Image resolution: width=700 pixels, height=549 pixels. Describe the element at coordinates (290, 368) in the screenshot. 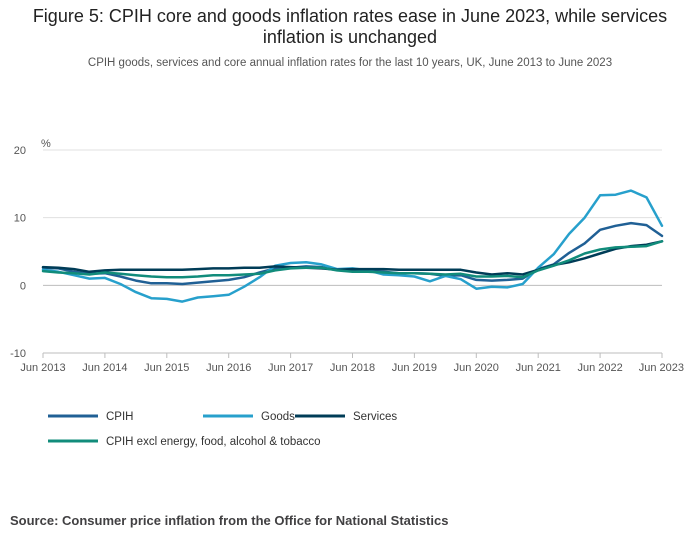

I see `x-tick-label: Jun 2017` at that location.